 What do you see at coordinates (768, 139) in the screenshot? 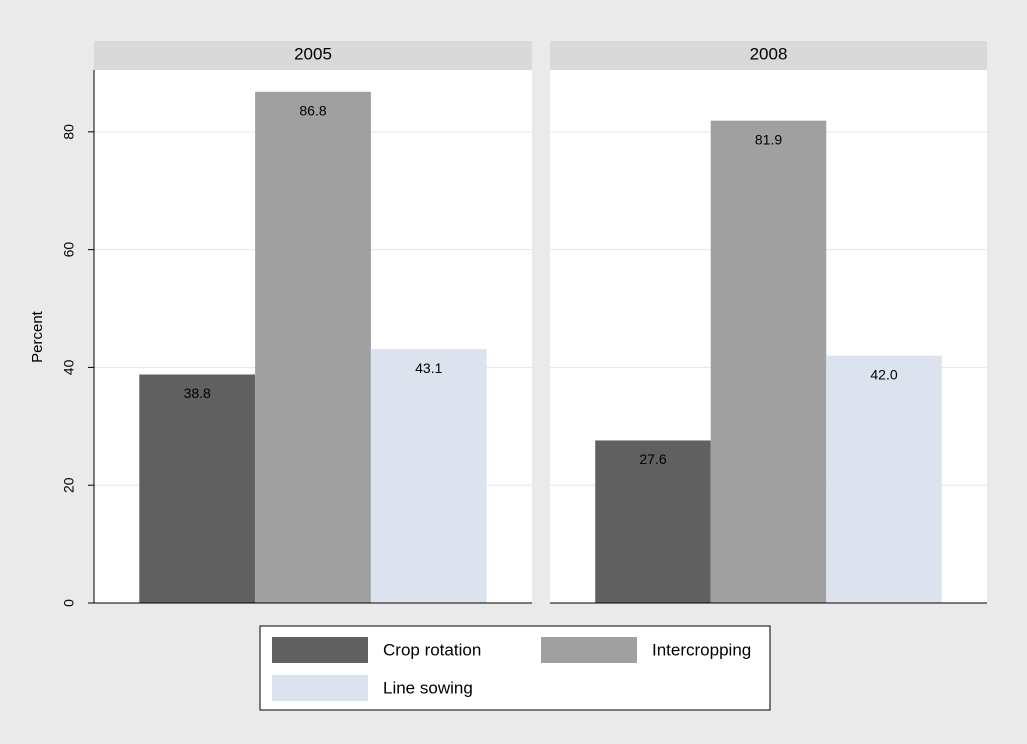
I see `value-label: 81.9` at bounding box center [768, 139].